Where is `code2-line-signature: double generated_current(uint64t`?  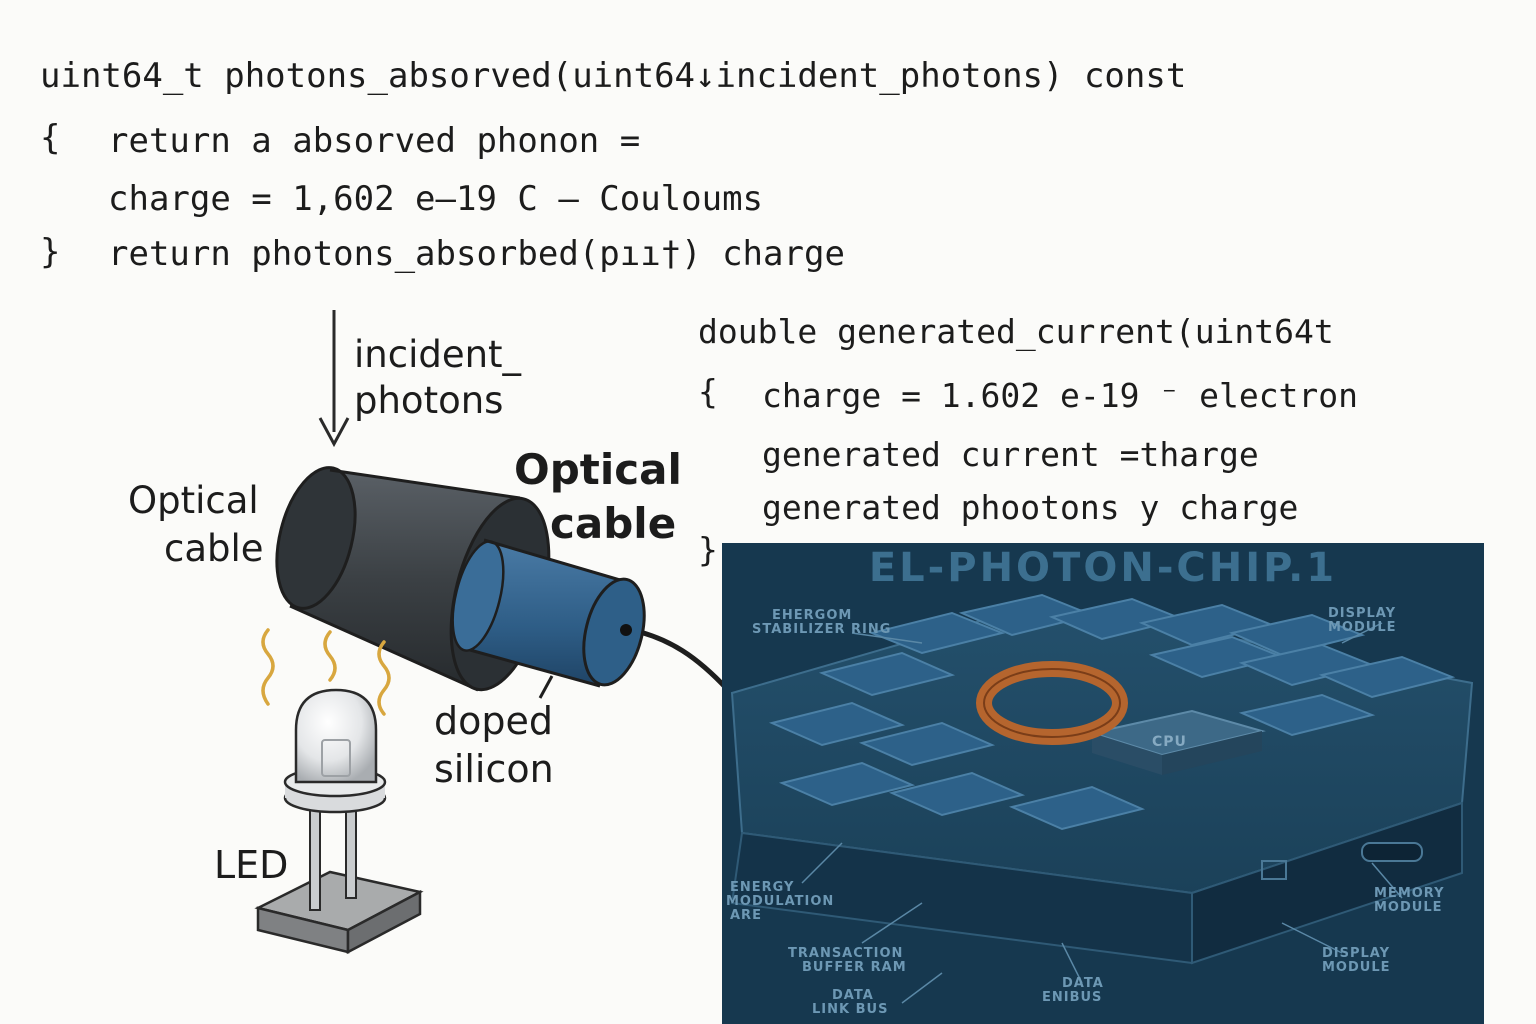
code2-line-signature: double generated_current(uint64t is located at coordinates (1016, 331).